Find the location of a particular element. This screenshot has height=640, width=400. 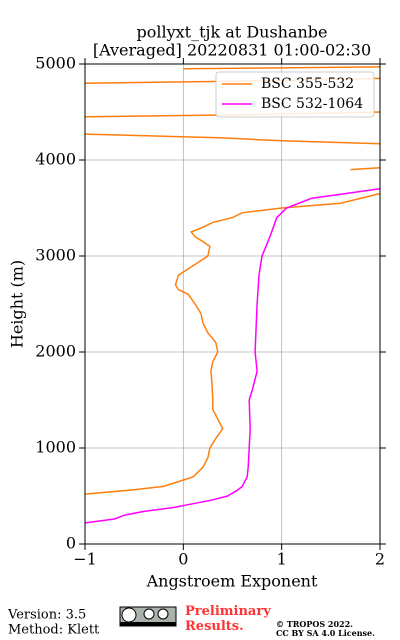

legend-label: BSC 355-532 is located at coordinates (307, 84).